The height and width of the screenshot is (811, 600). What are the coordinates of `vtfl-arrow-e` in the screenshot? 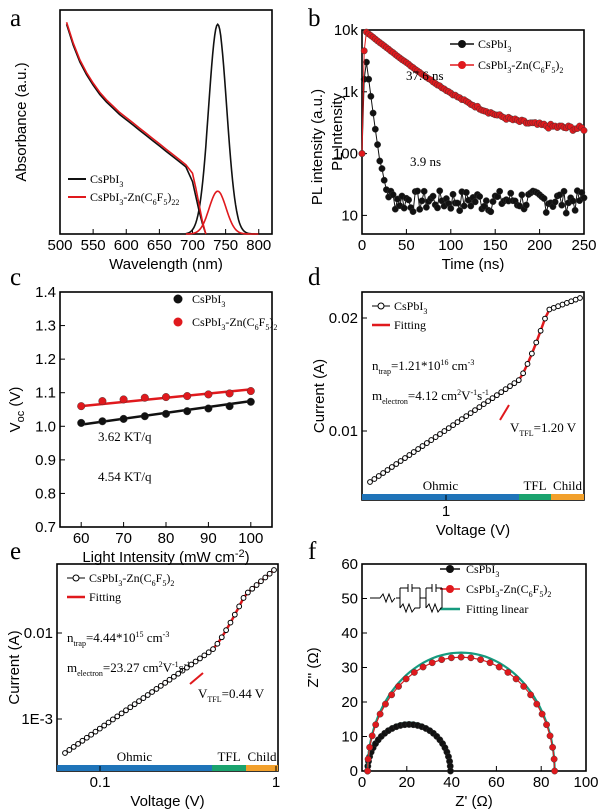 It's located at (196, 678).